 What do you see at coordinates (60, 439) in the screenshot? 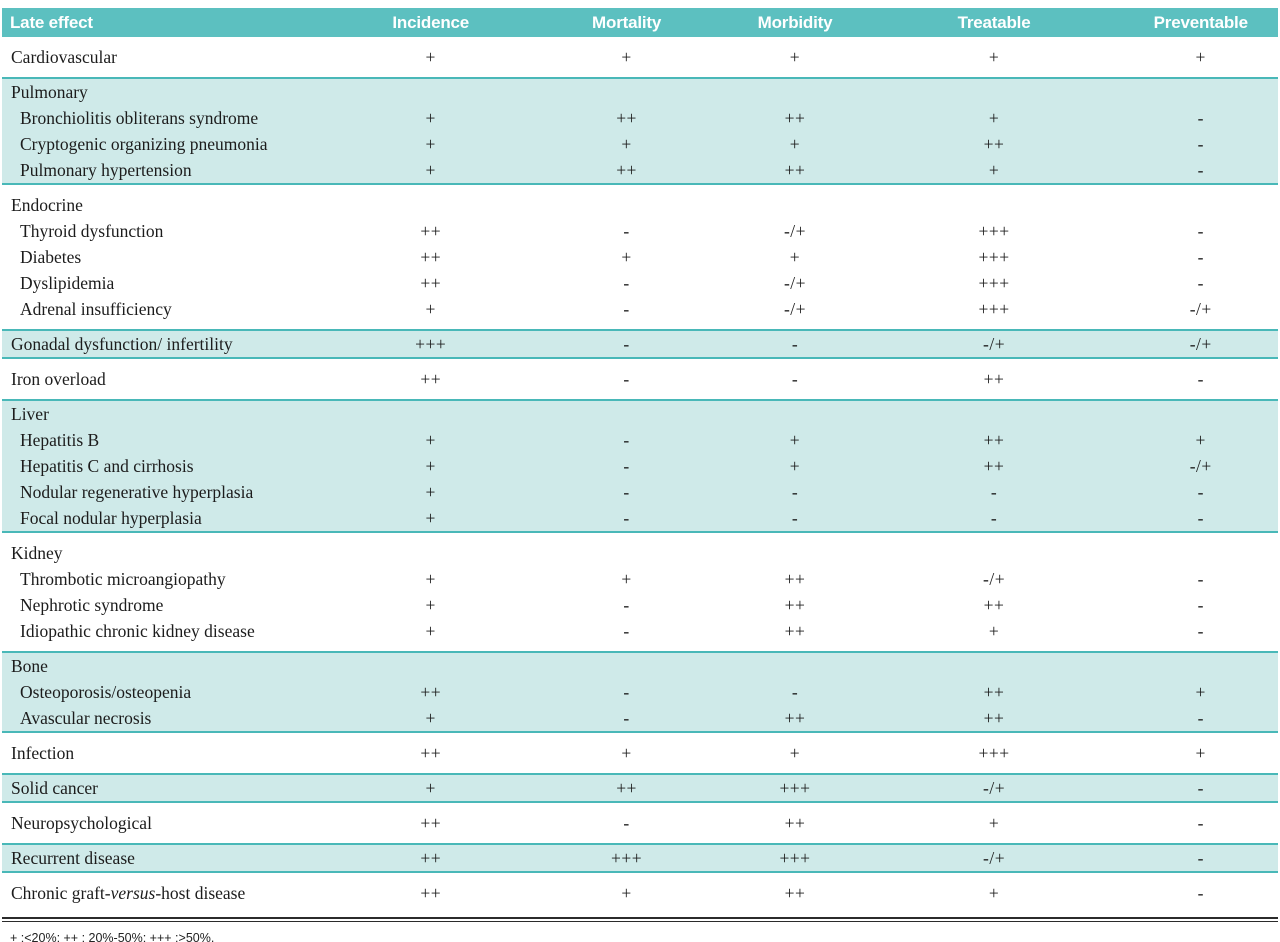
I see `cell-late-effect: Hepatitis B` at bounding box center [60, 439].